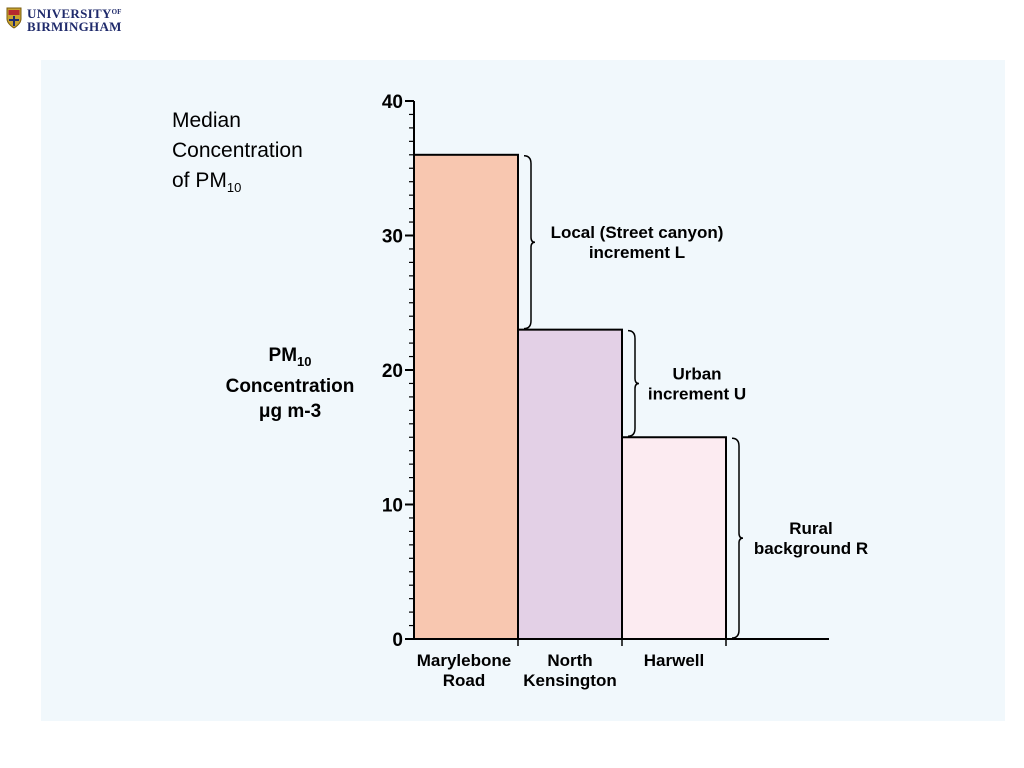 The width and height of the screenshot is (1024, 768). I want to click on logo-line2: BIRMINGHAM, so click(74, 26).